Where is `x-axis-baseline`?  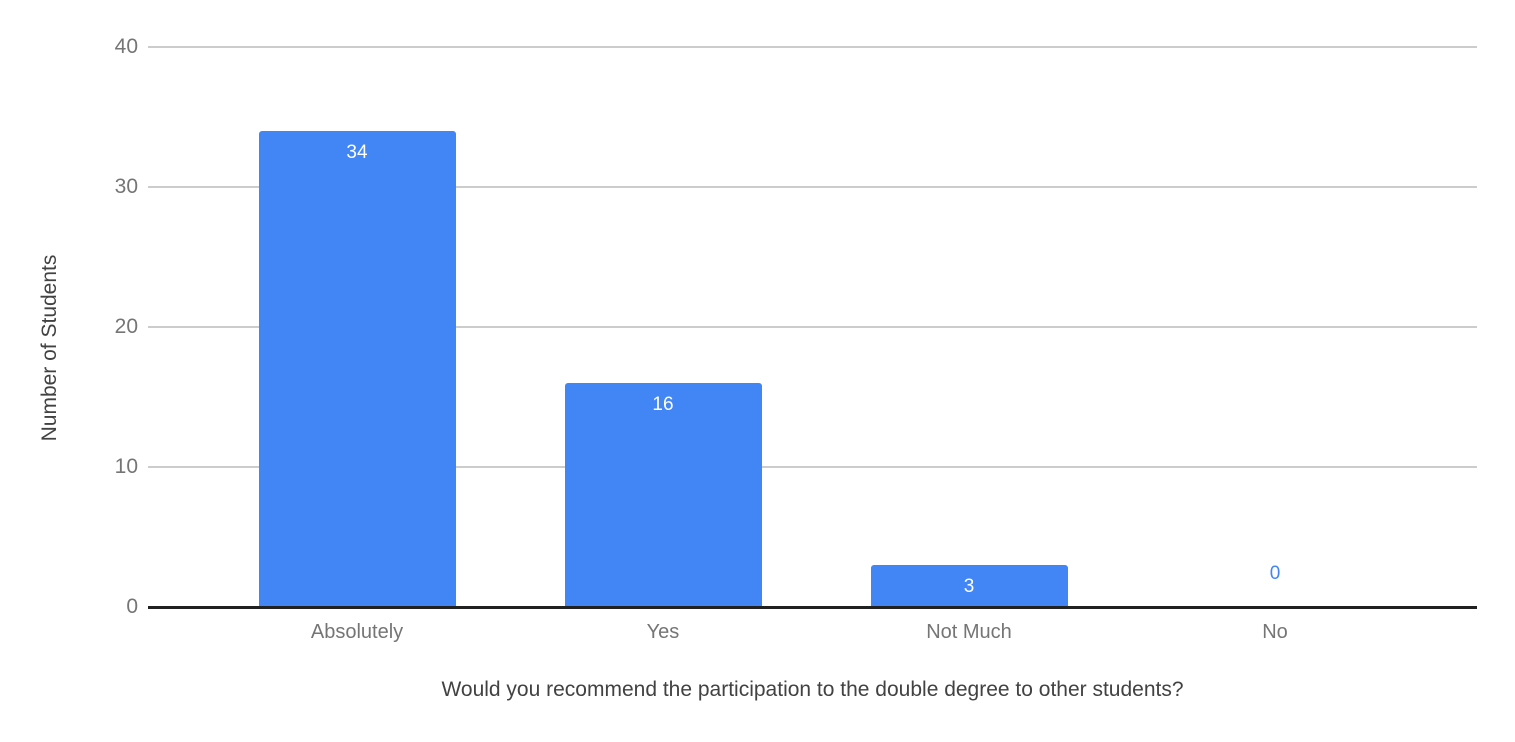 x-axis-baseline is located at coordinates (812, 607).